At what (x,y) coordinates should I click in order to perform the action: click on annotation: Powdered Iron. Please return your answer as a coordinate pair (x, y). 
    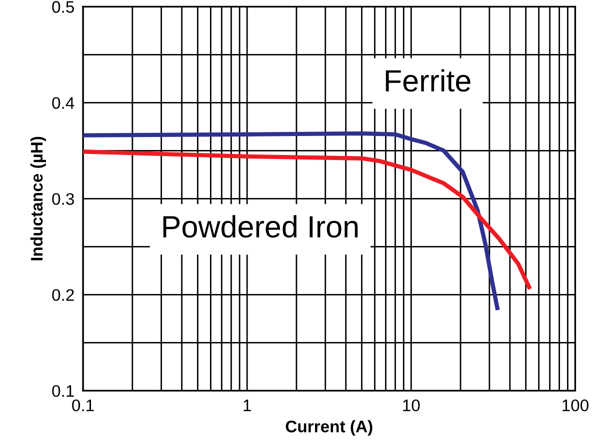
    Looking at the image, I should click on (260, 226).